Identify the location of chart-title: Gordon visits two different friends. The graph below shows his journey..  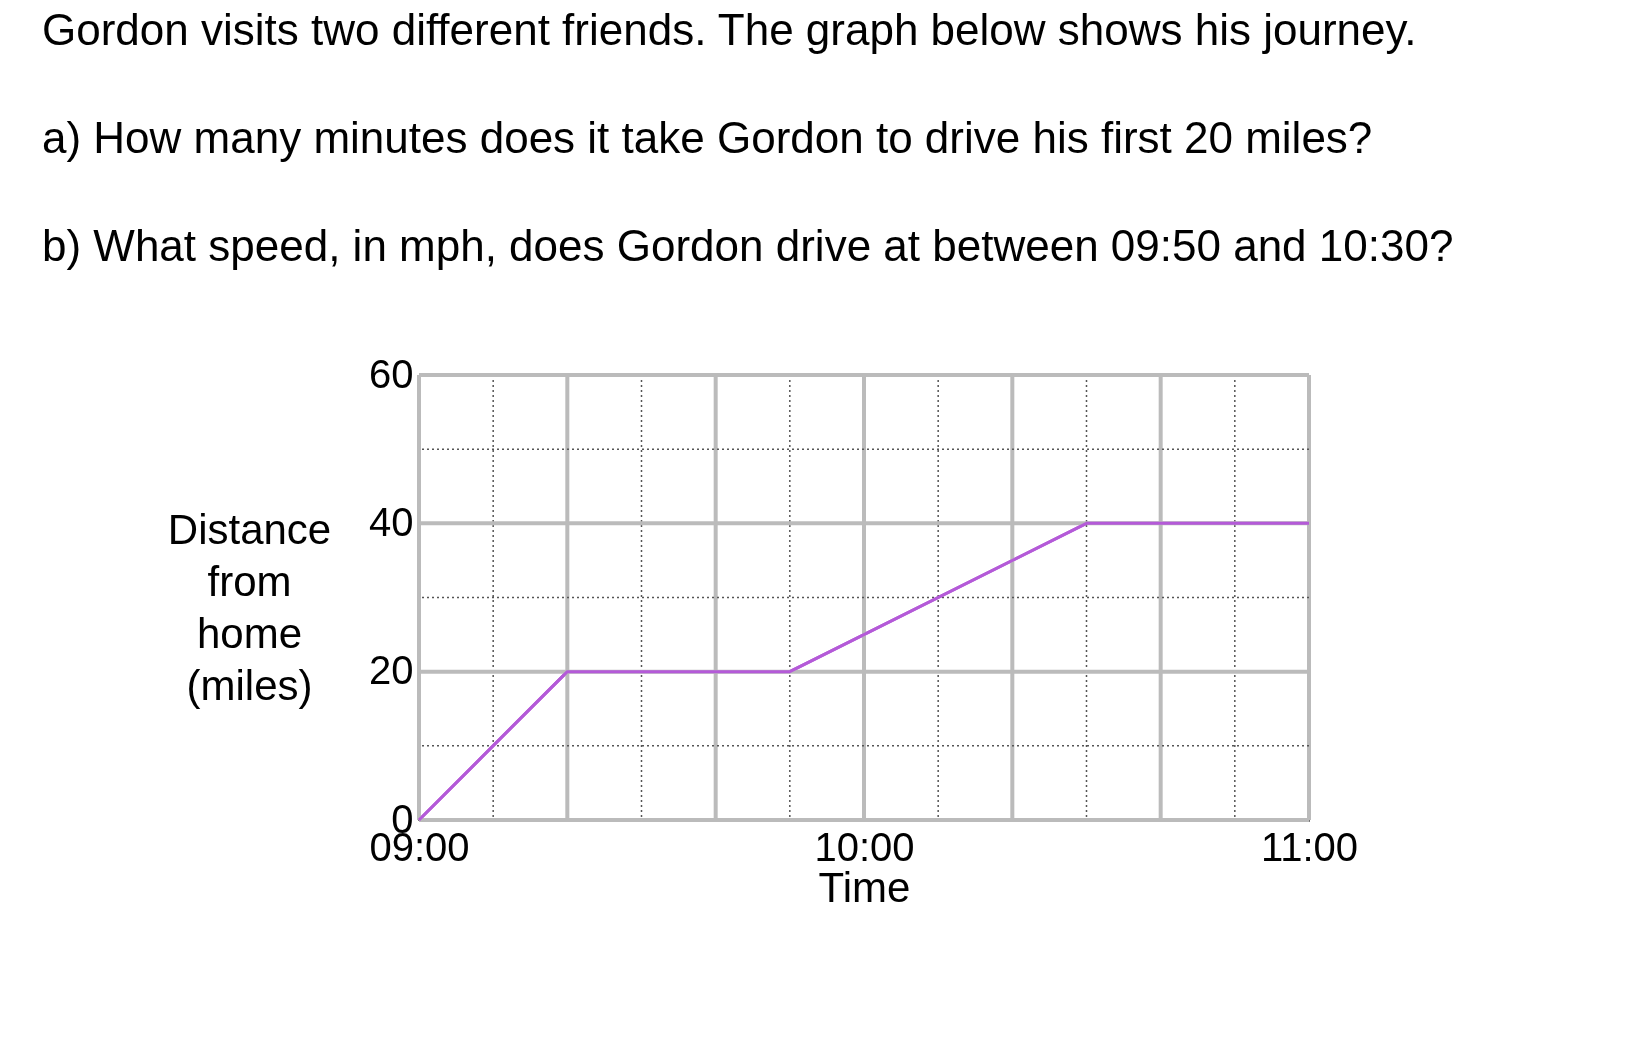
(729, 29).